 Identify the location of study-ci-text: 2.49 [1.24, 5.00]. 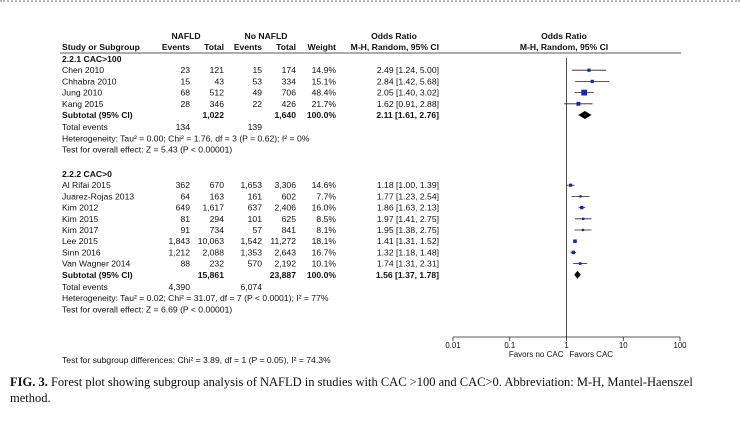
(408, 70).